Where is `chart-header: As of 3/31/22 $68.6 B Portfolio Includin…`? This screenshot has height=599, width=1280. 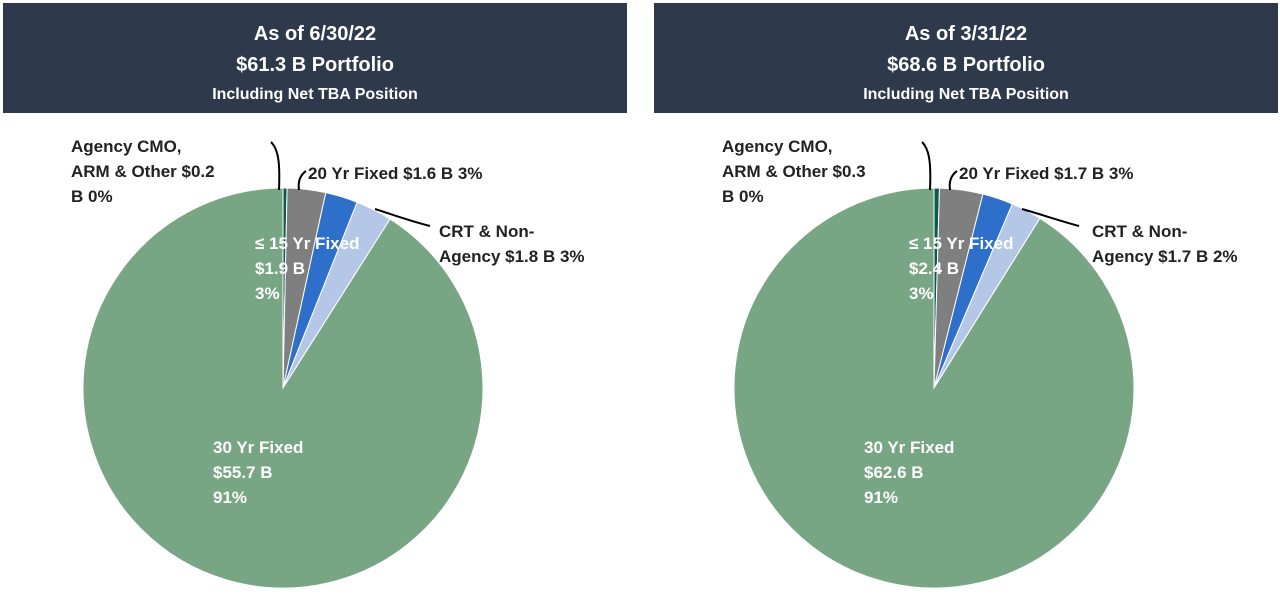 chart-header: As of 3/31/22 $68.6 B Portfolio Includin… is located at coordinates (966, 58).